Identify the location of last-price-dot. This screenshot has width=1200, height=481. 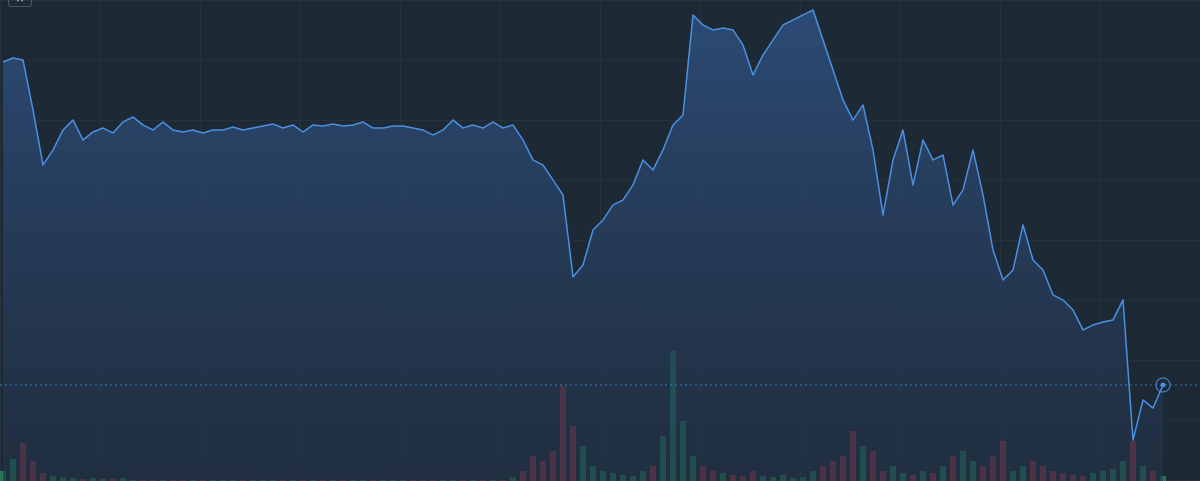
(1163, 385).